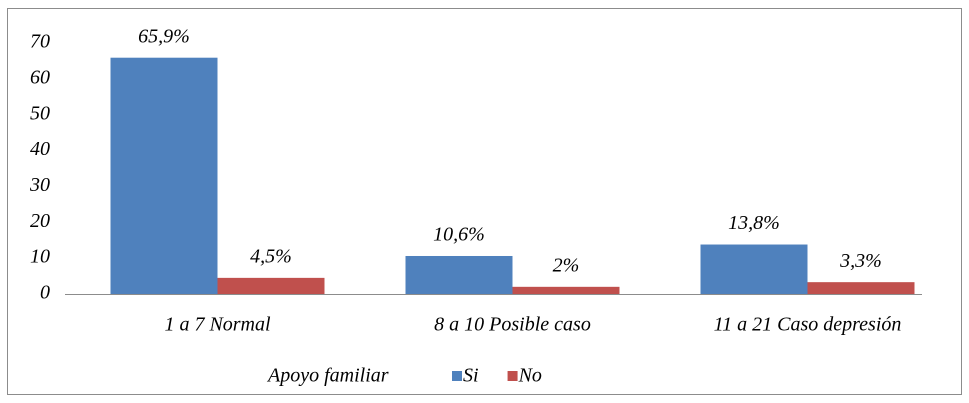  What do you see at coordinates (471, 376) in the screenshot?
I see `legend-label: Si` at bounding box center [471, 376].